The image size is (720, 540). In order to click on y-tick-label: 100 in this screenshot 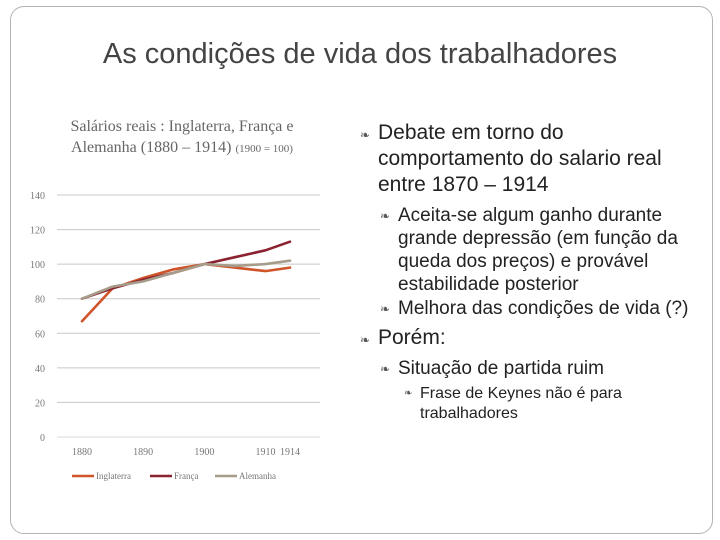, I will do `click(37, 265)`.